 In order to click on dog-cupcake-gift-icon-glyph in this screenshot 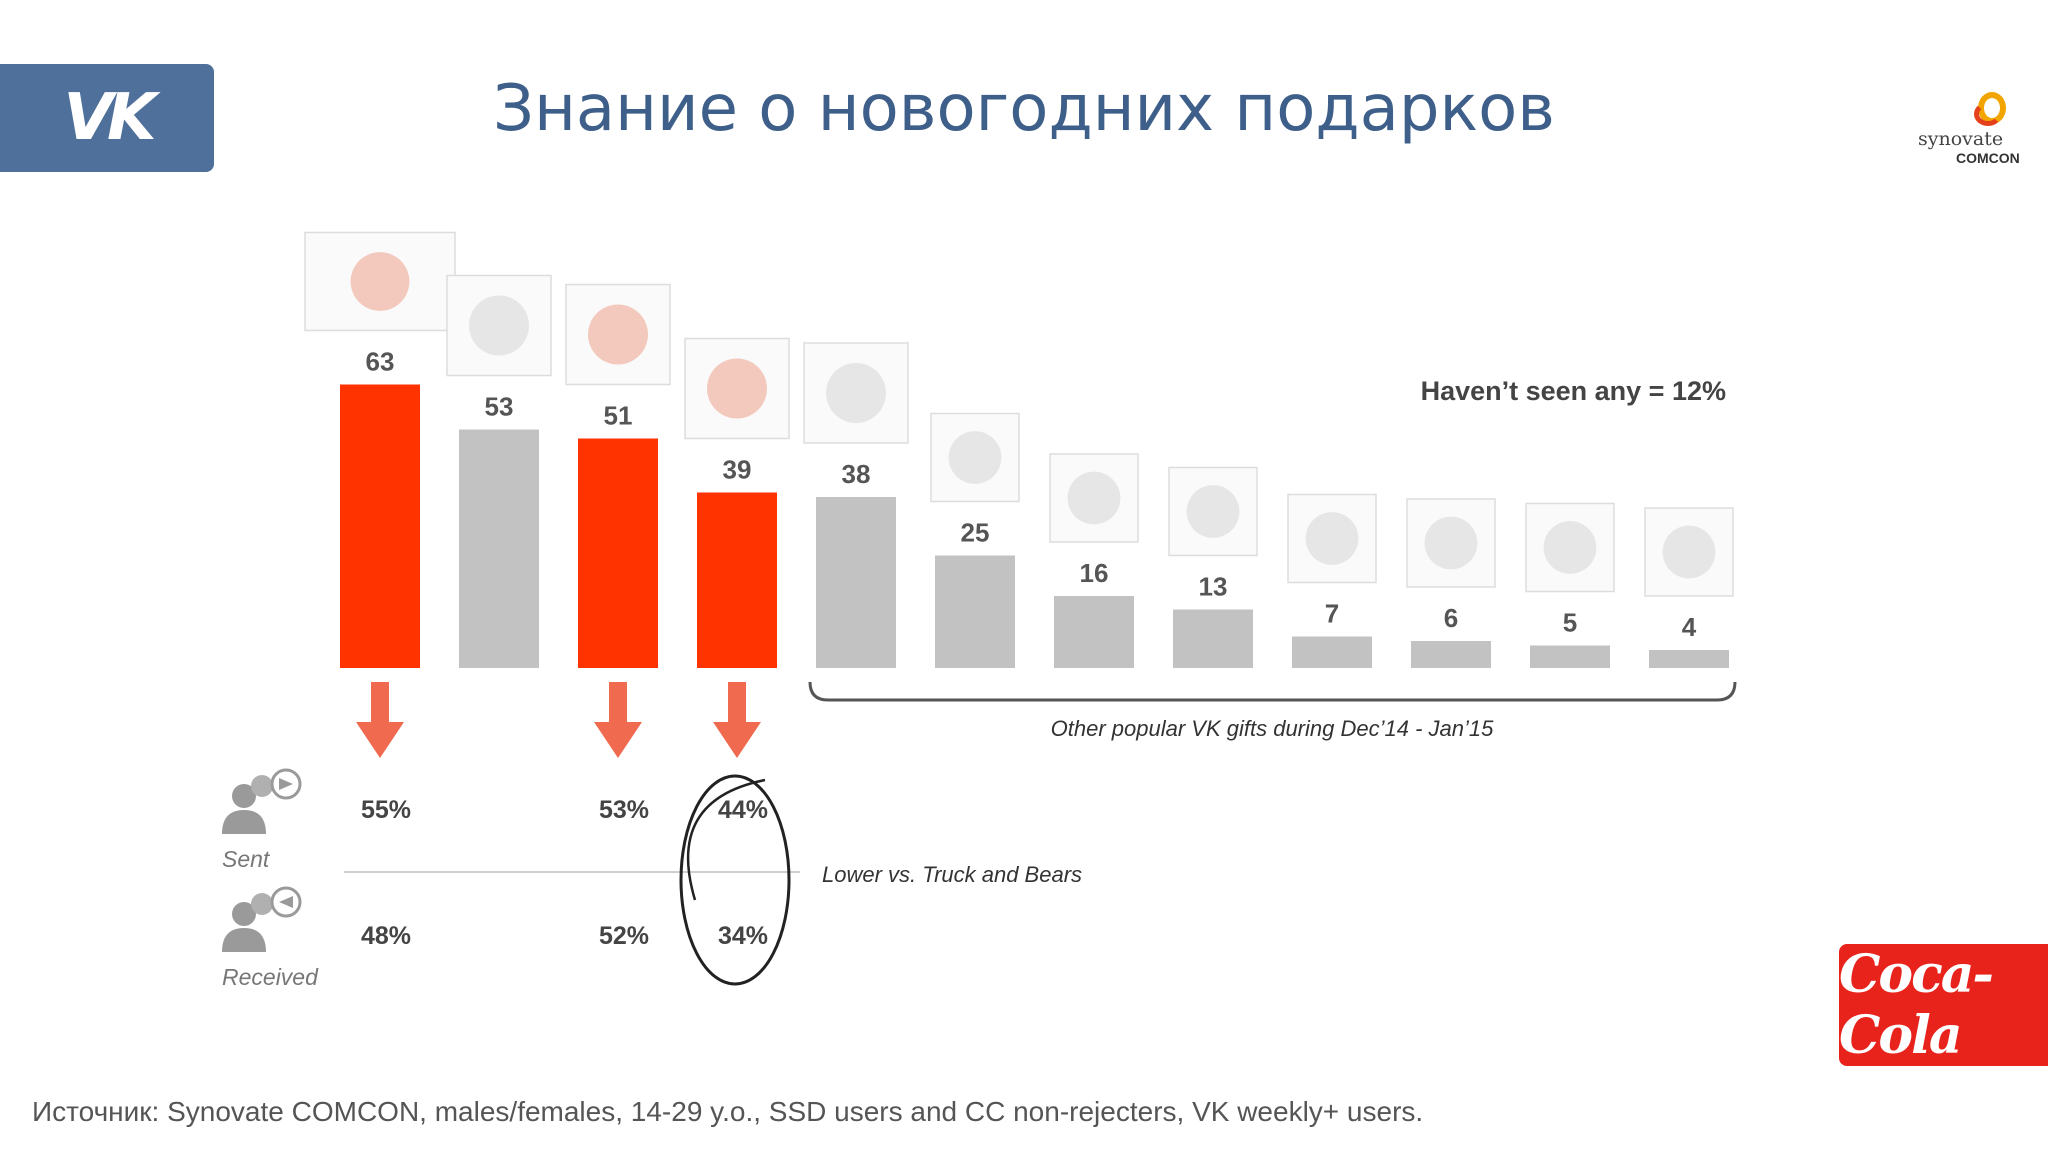, I will do `click(1332, 538)`.